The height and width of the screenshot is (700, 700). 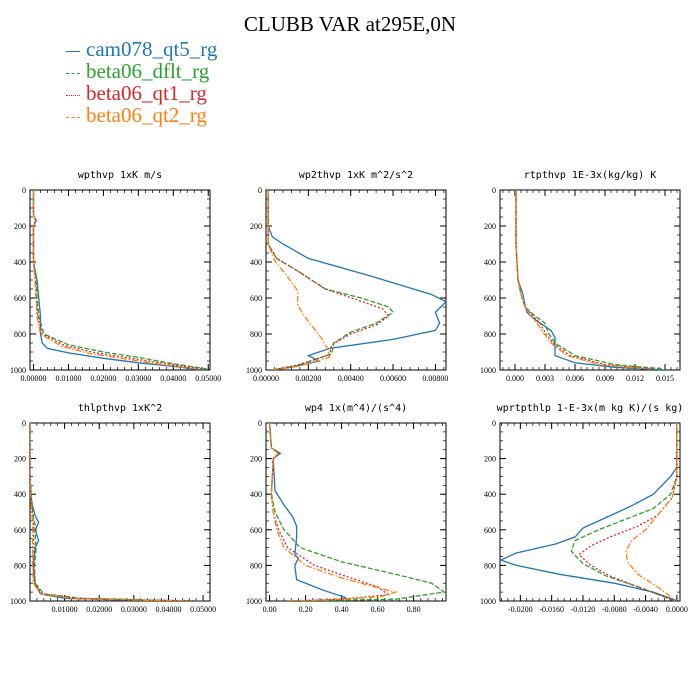 What do you see at coordinates (308, 378) in the screenshot?
I see `x-tick-label: 0.00200` at bounding box center [308, 378].